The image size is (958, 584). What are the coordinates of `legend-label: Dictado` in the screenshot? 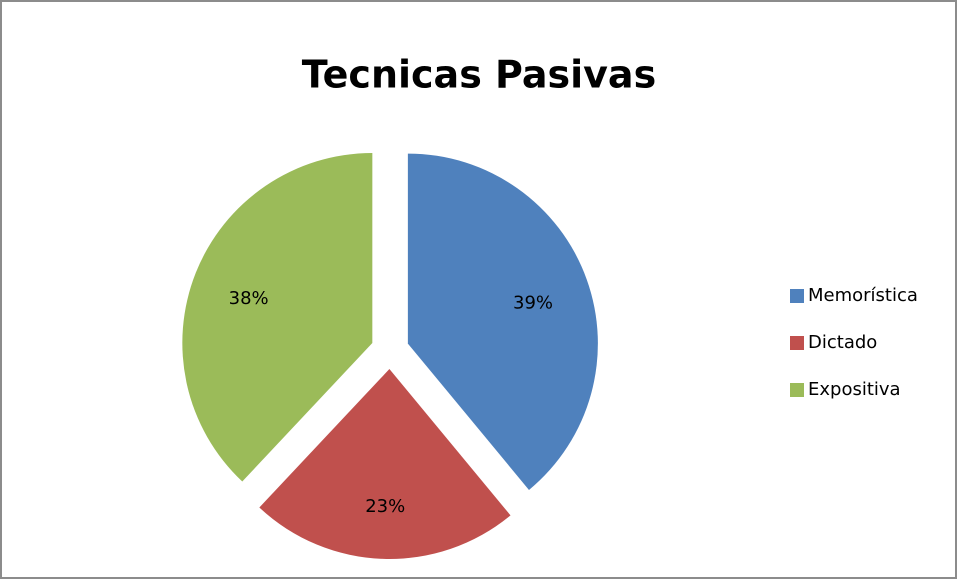 It's located at (842, 342).